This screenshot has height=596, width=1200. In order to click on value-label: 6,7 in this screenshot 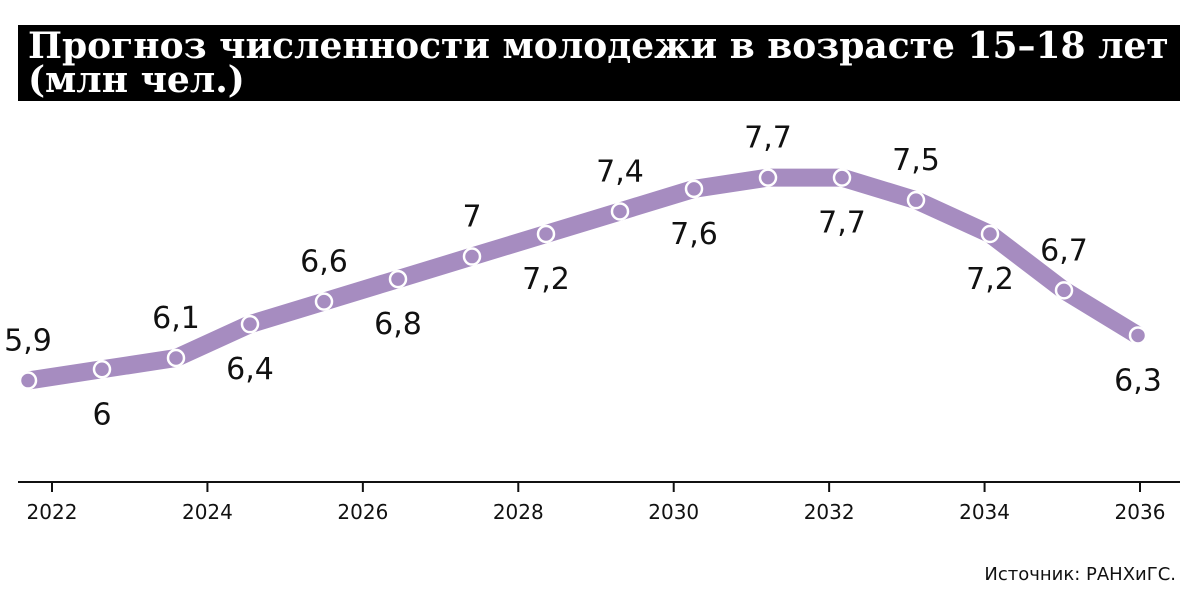, I will do `click(1064, 250)`.